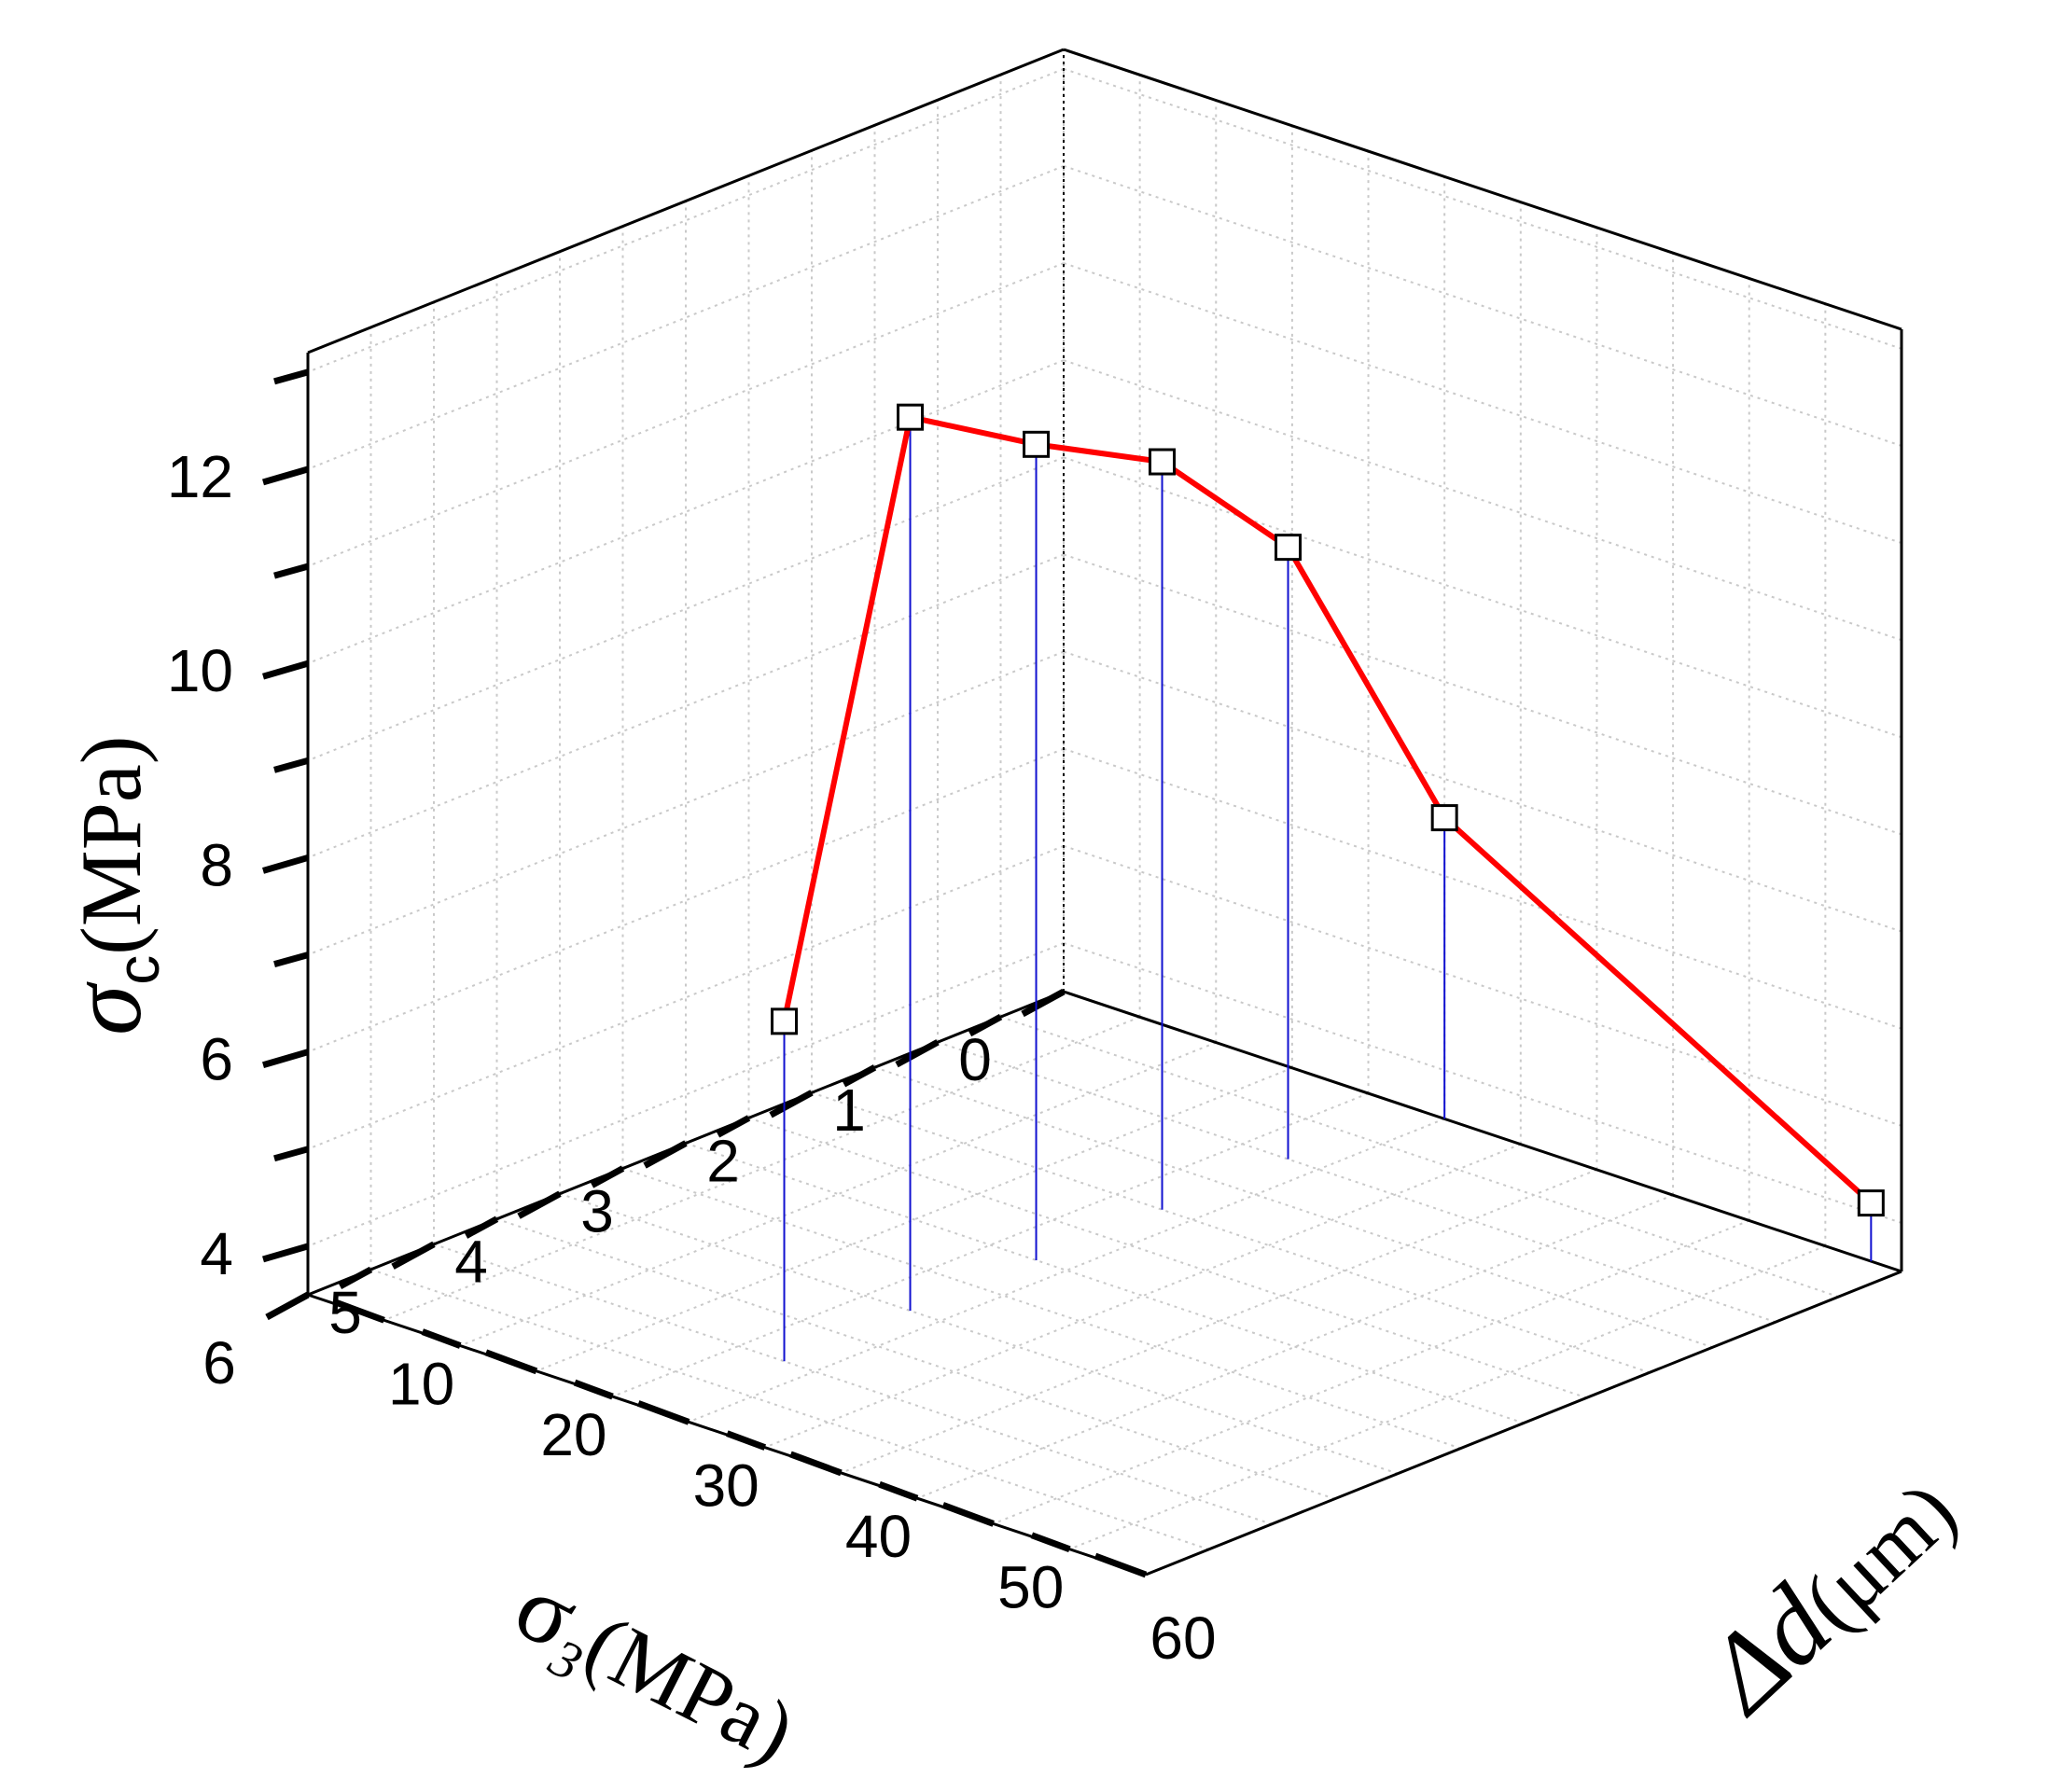  Describe the element at coordinates (573, 1434) in the screenshot. I see `y-tick-label: 20` at that location.